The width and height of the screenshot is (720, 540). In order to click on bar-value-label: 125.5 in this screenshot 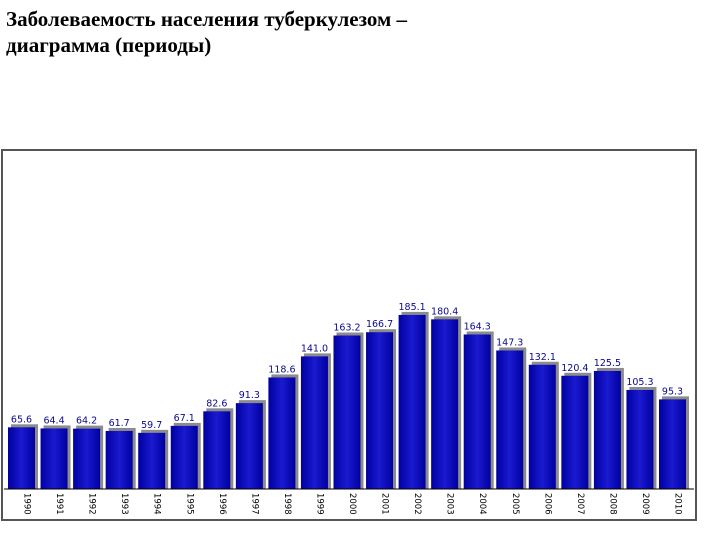, I will do `click(607, 363)`.